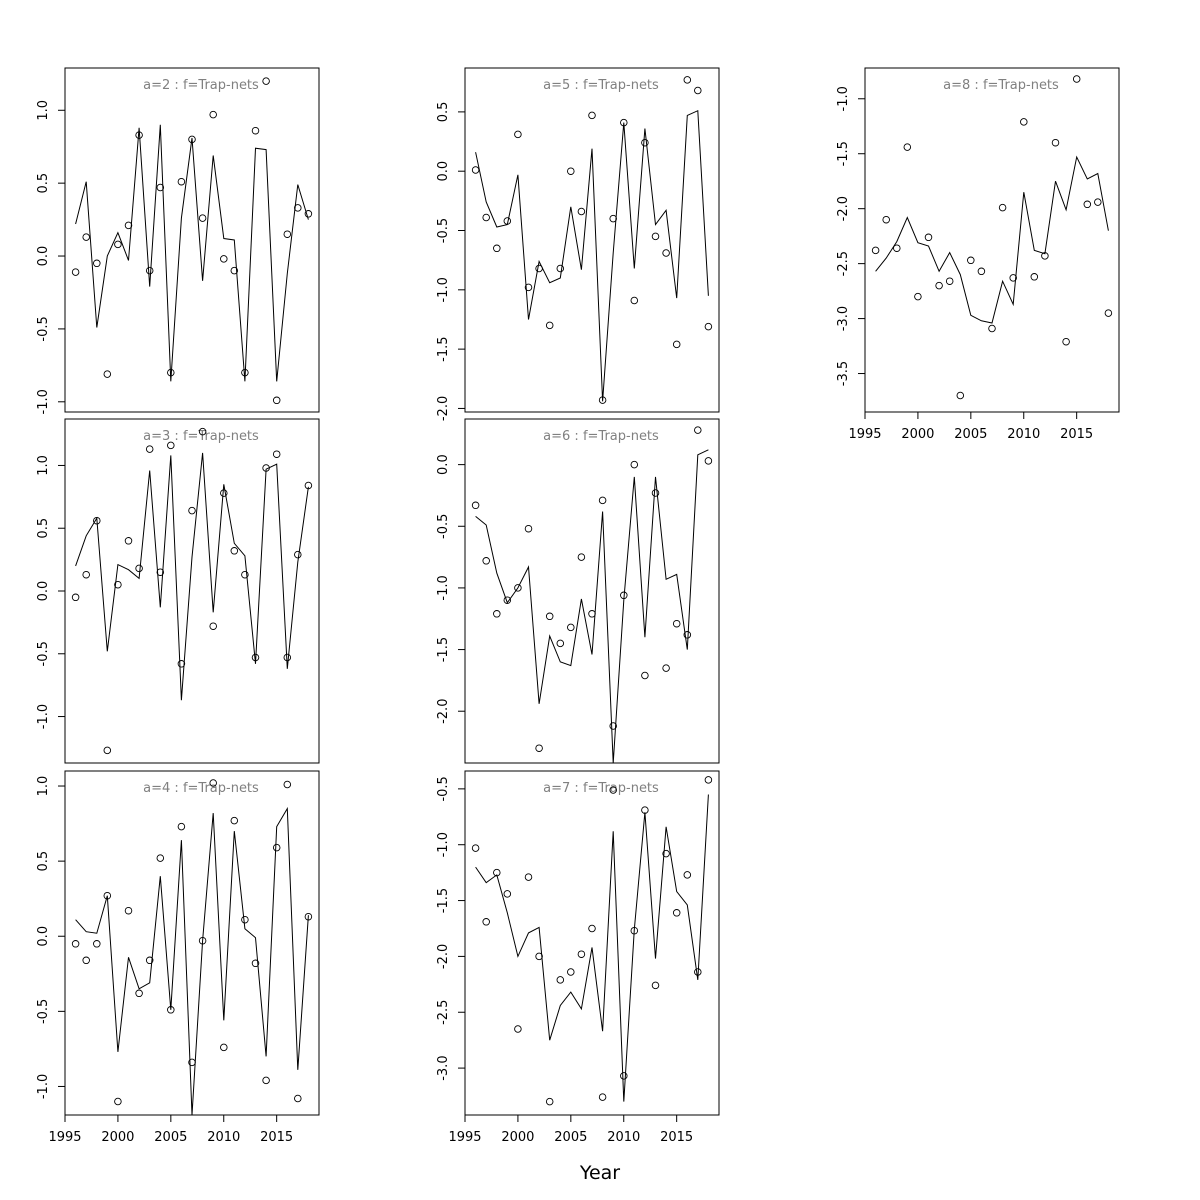 The height and width of the screenshot is (1200, 1200). Describe the element at coordinates (43, 465) in the screenshot. I see `y-tick-label: 1.0` at that location.